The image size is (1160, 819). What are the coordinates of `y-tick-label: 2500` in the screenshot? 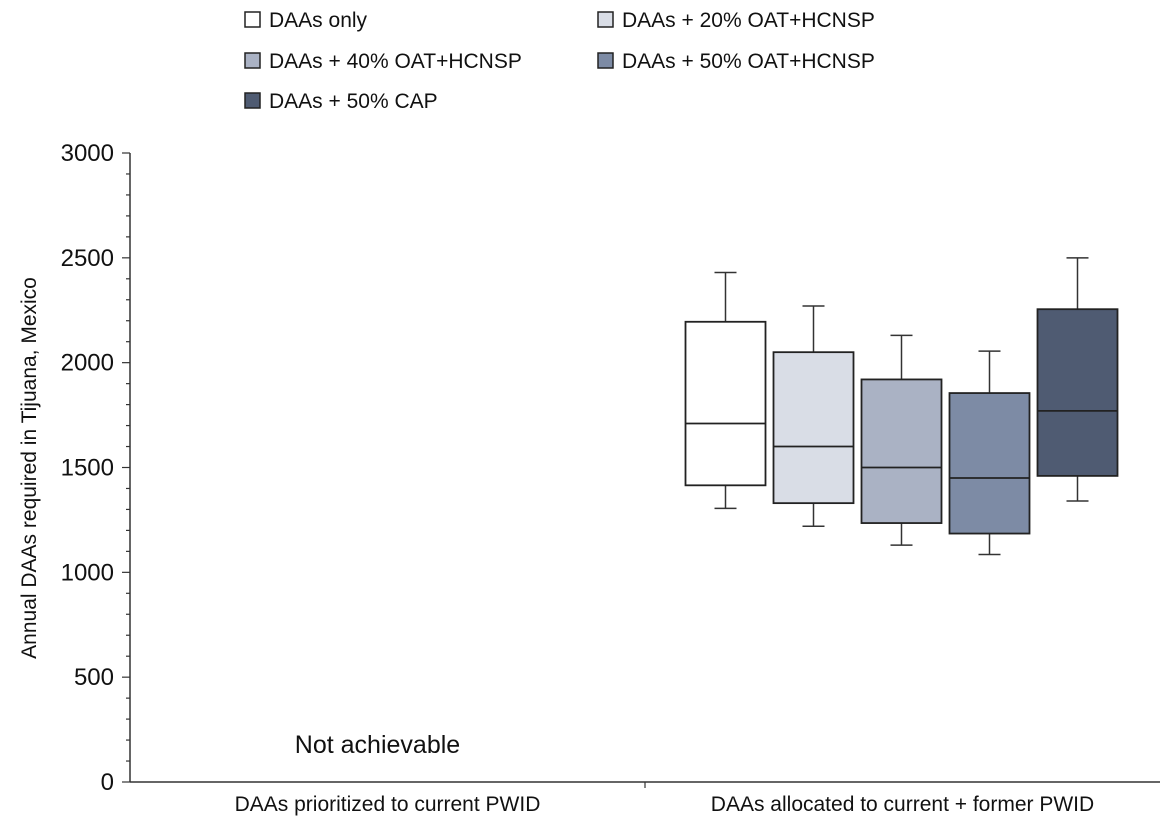 It's located at (87, 258).